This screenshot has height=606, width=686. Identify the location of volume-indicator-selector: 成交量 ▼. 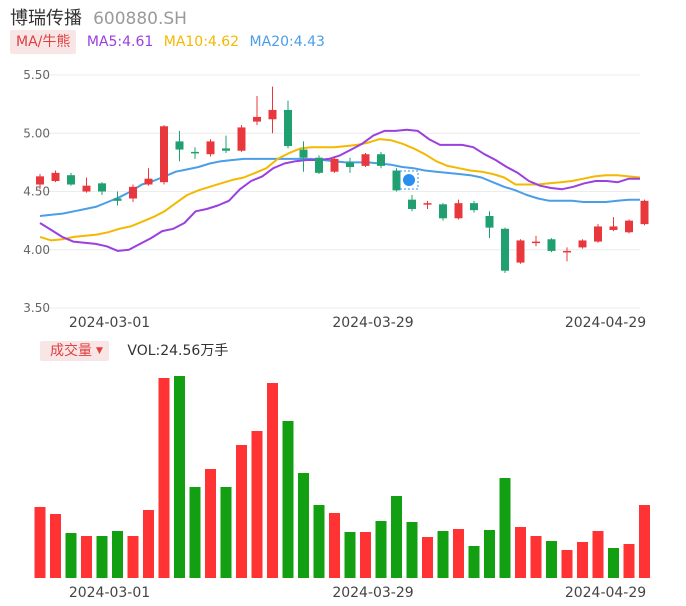
(74, 351).